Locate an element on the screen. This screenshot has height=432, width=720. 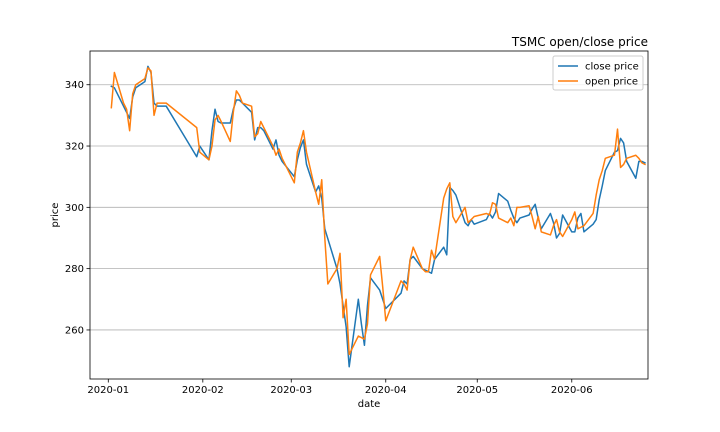
legend-label: close price is located at coordinates (612, 67).